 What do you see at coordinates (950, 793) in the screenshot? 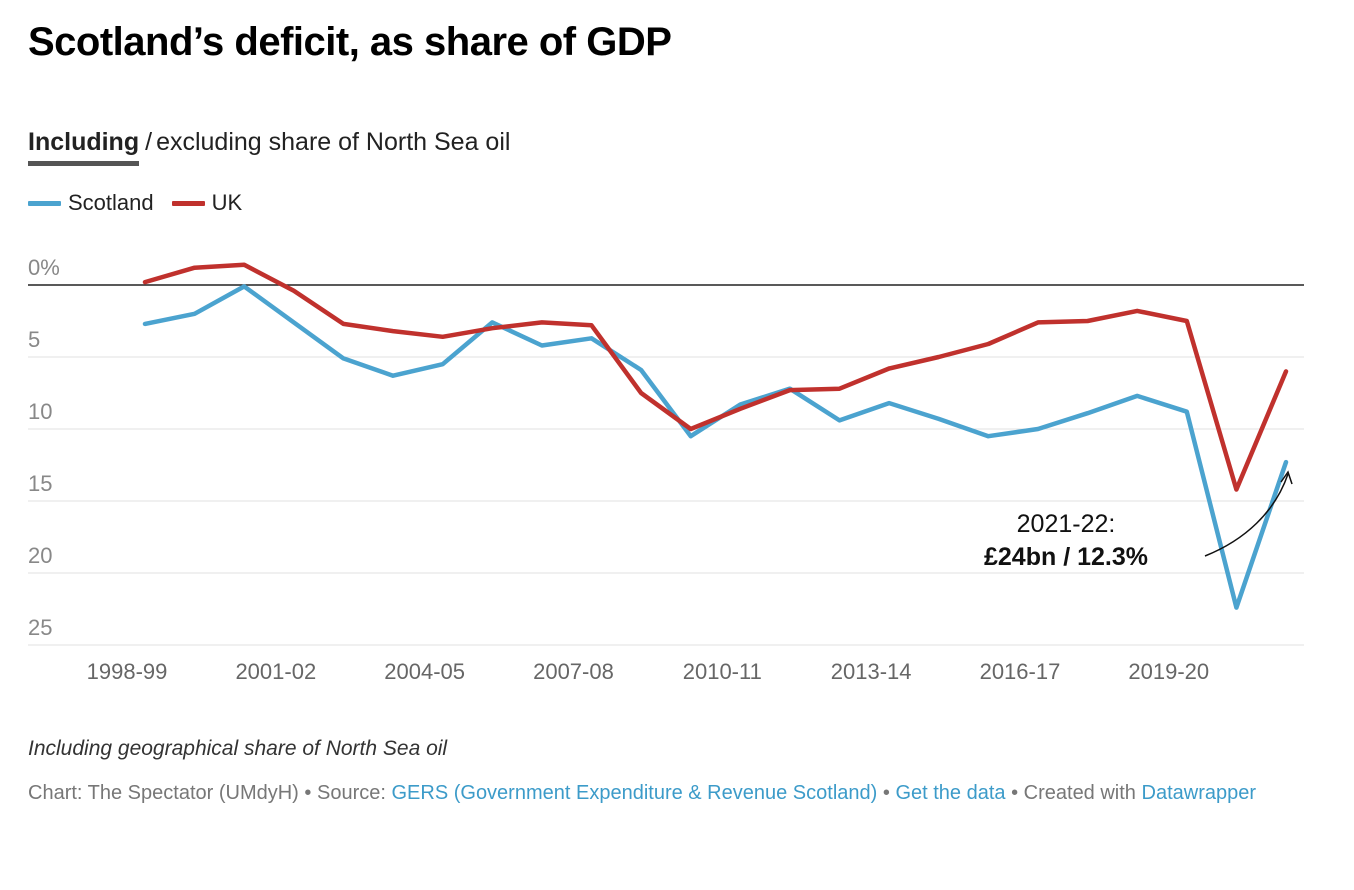
I see `get-data-link: Get the data` at bounding box center [950, 793].